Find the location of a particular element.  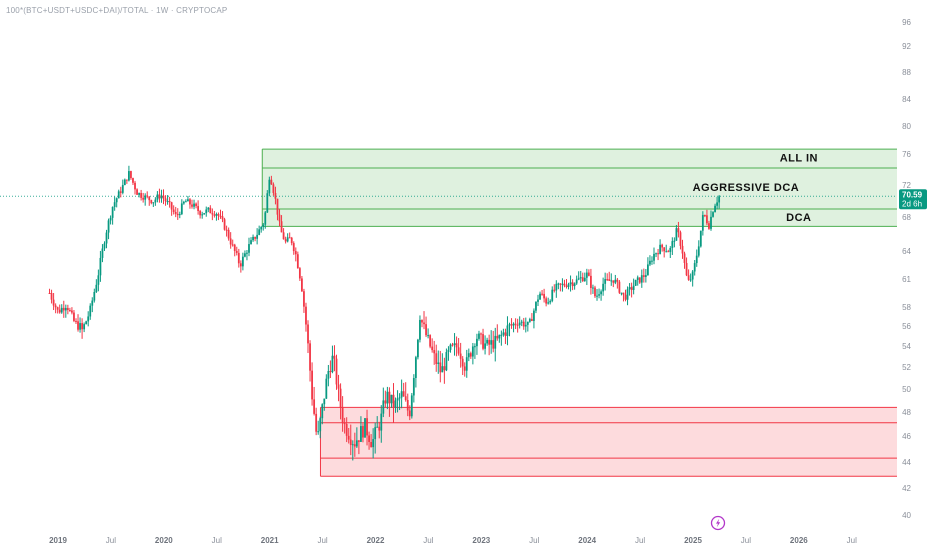

green-zone is located at coordinates (580, 188).